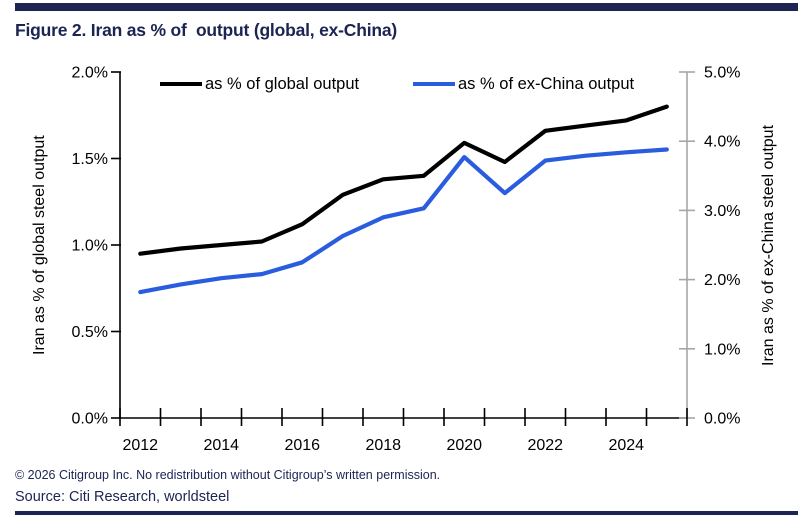 The height and width of the screenshot is (522, 809). What do you see at coordinates (302, 445) in the screenshot?
I see `x-tick-label: 2016` at bounding box center [302, 445].